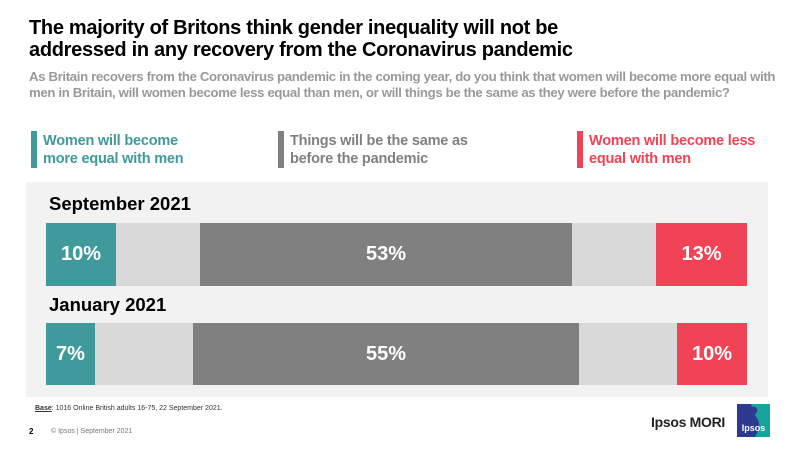 The height and width of the screenshot is (450, 800). I want to click on data-label: 53%, so click(386, 254).